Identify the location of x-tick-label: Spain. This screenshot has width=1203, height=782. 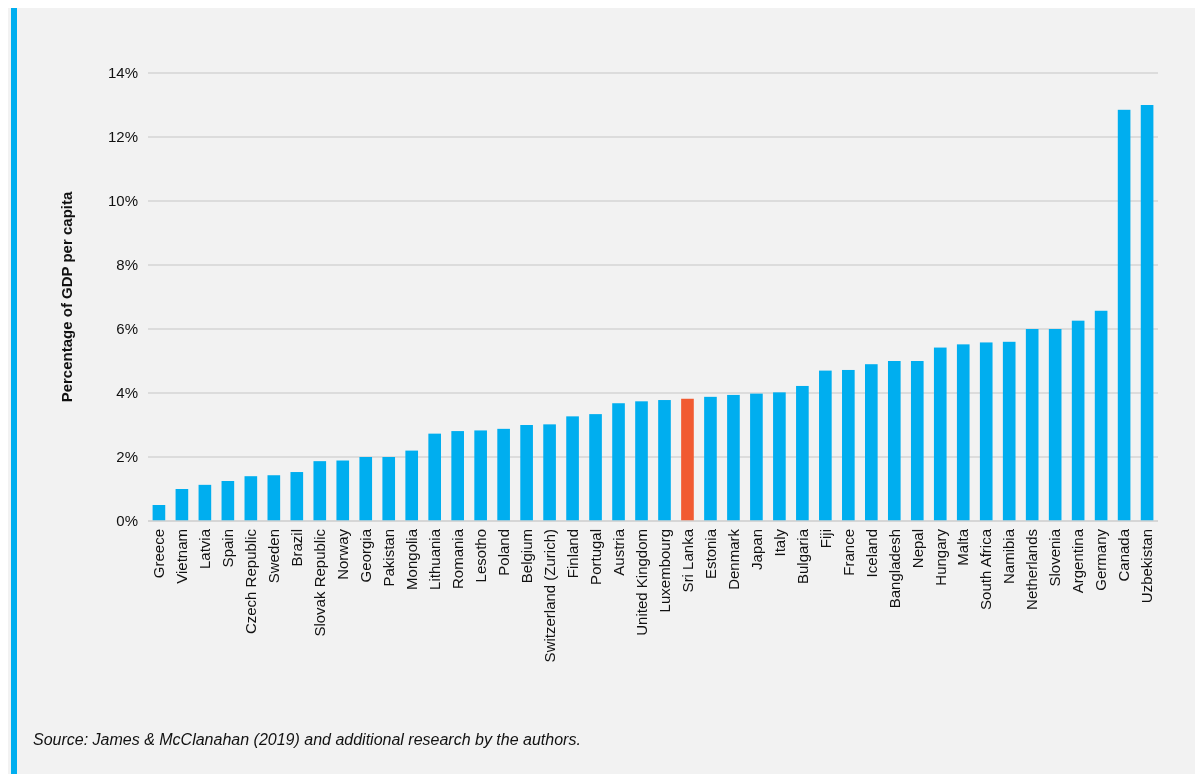
(228, 548).